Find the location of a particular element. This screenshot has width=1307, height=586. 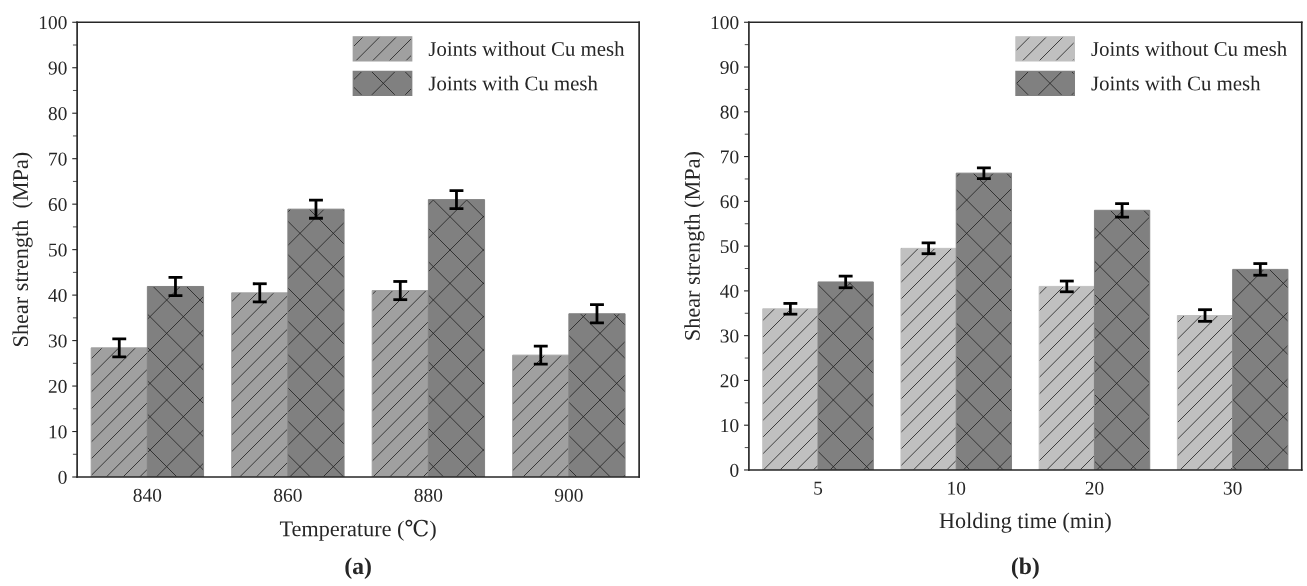

text: (a) is located at coordinates (358, 568).